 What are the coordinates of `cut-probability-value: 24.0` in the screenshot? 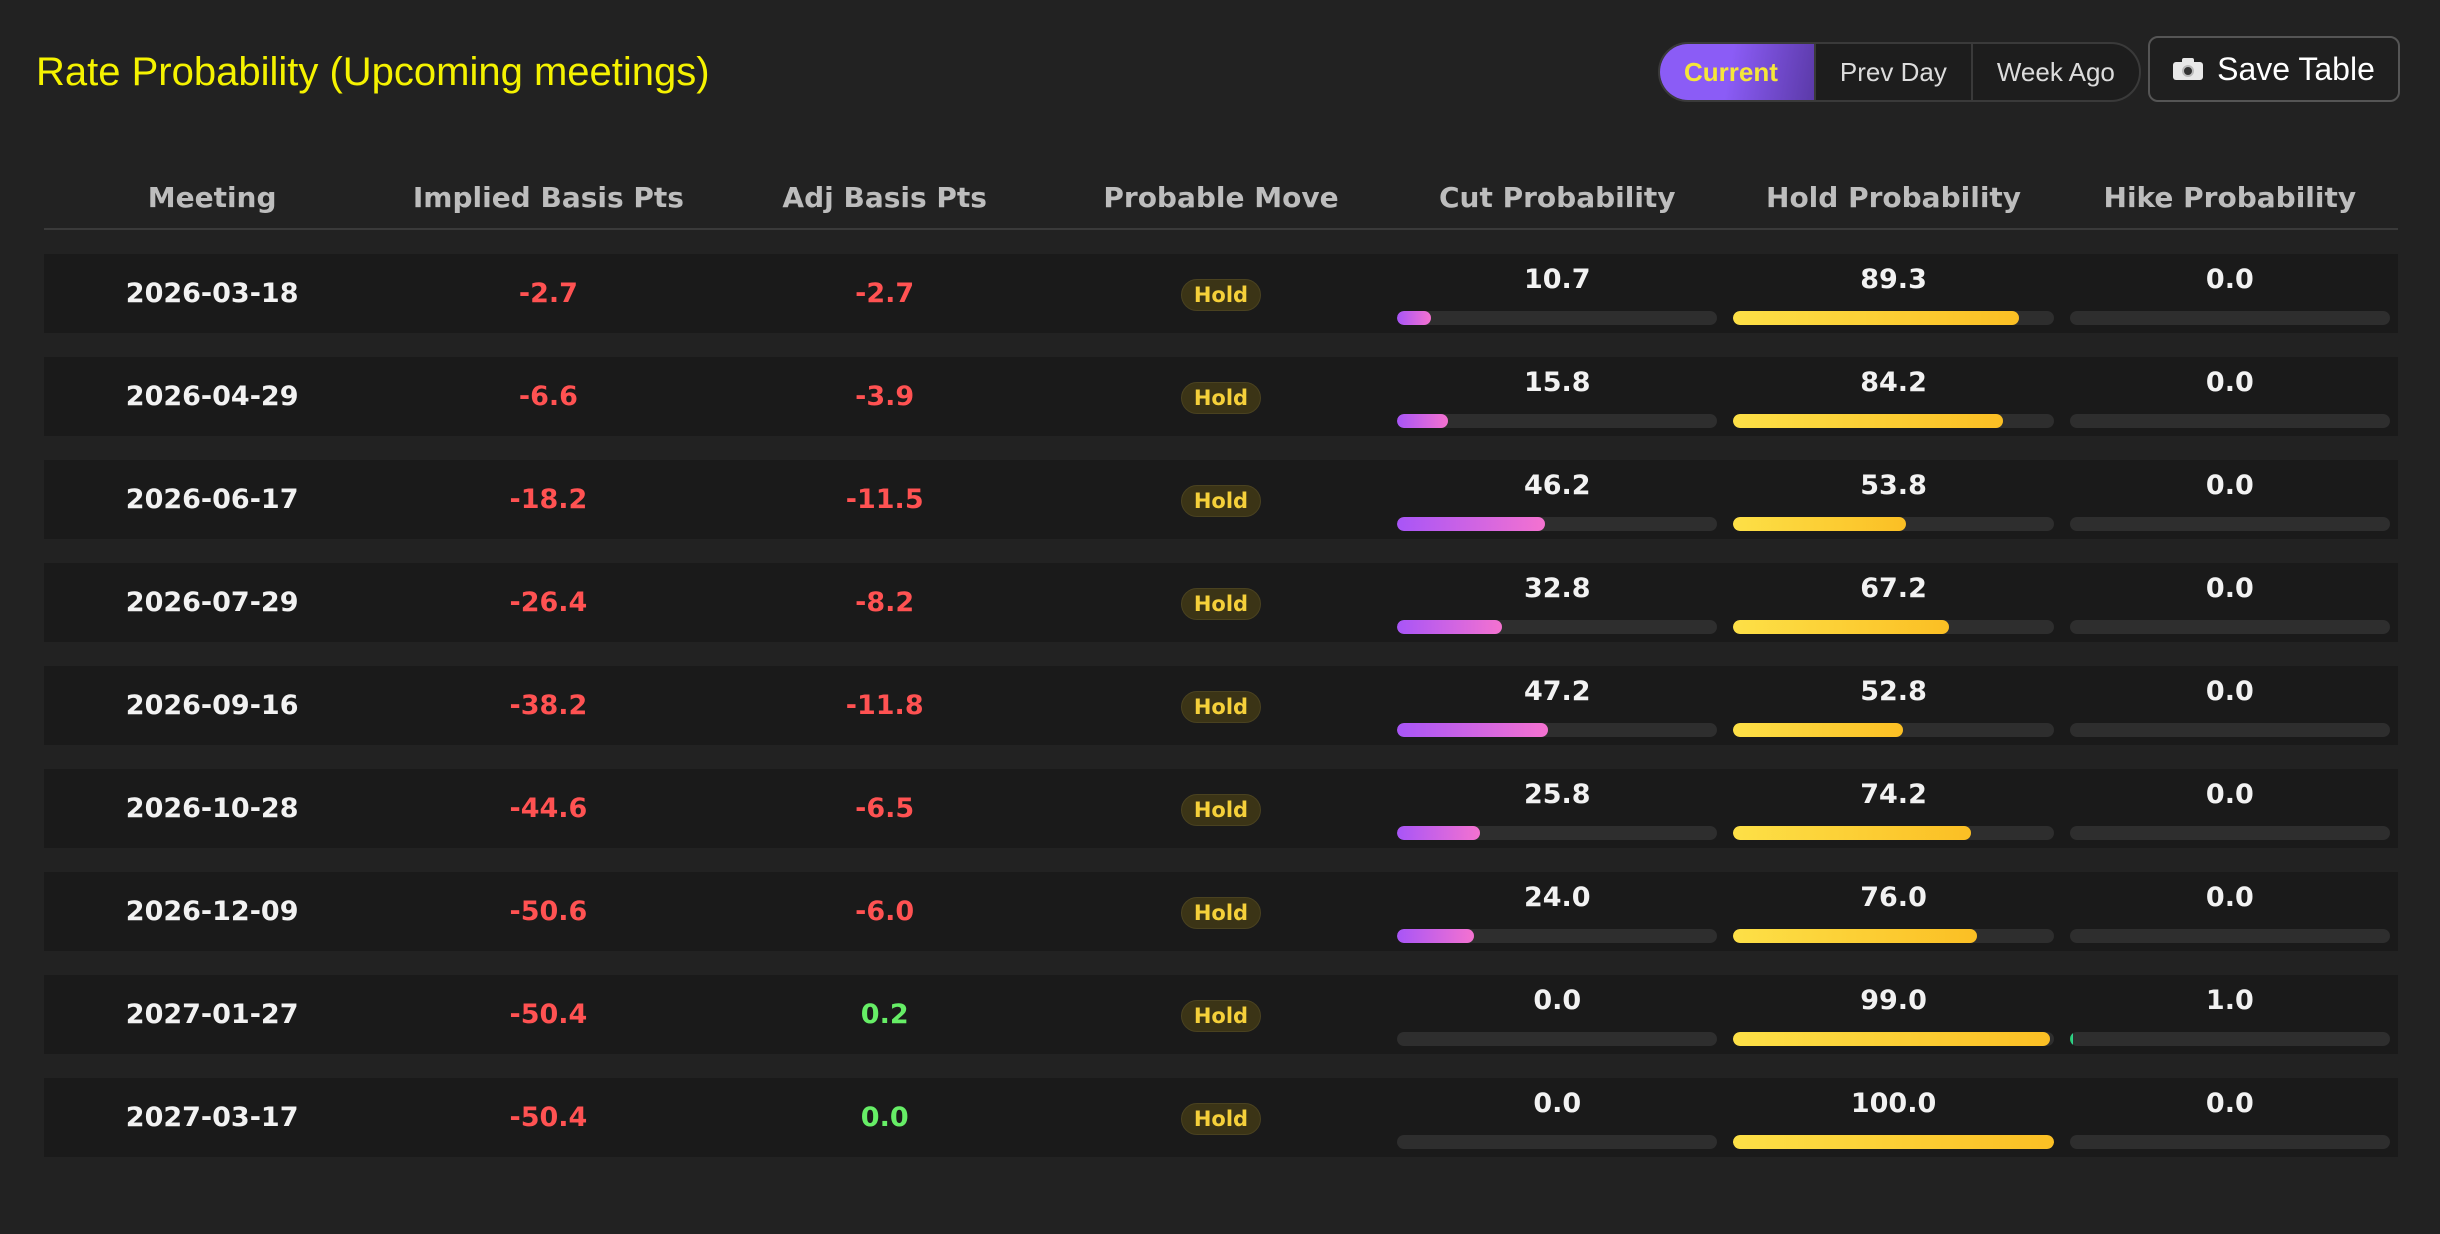 It's located at (1557, 897).